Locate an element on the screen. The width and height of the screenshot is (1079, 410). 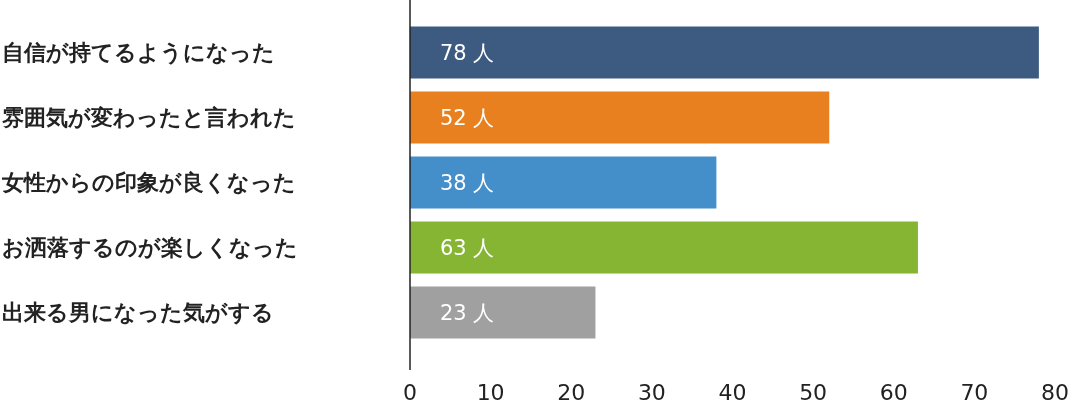
data-label: 23 人 is located at coordinates (467, 312).